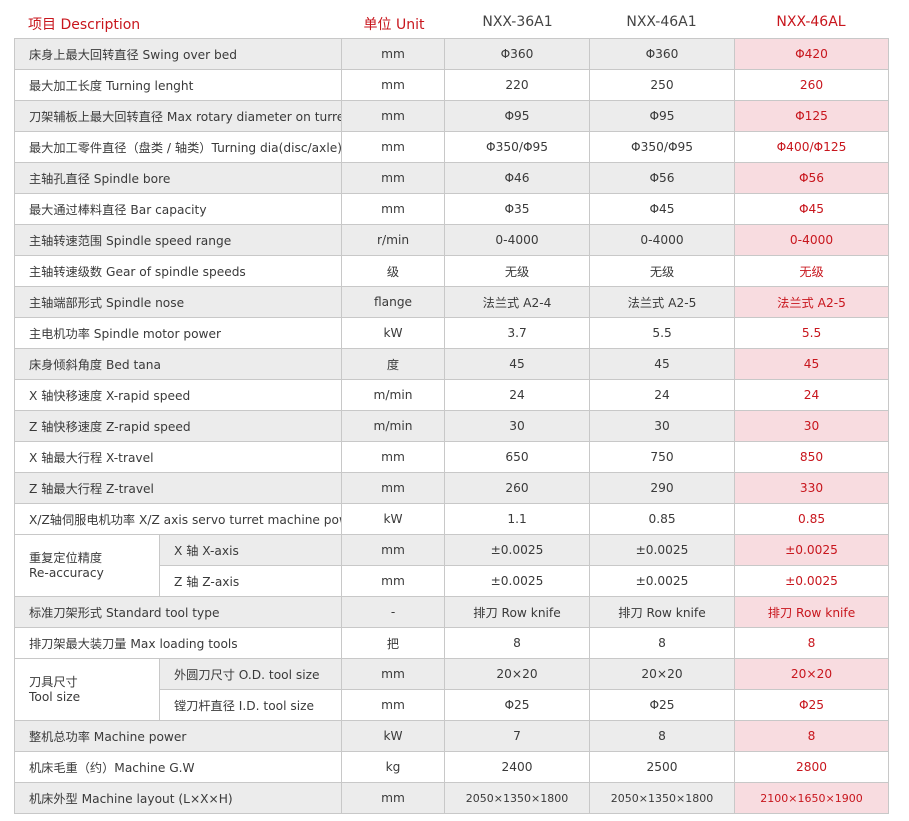 This screenshot has width=909, height=821. What do you see at coordinates (66, 557) in the screenshot?
I see `accuracy-group-cn: 重复定位精度` at bounding box center [66, 557].